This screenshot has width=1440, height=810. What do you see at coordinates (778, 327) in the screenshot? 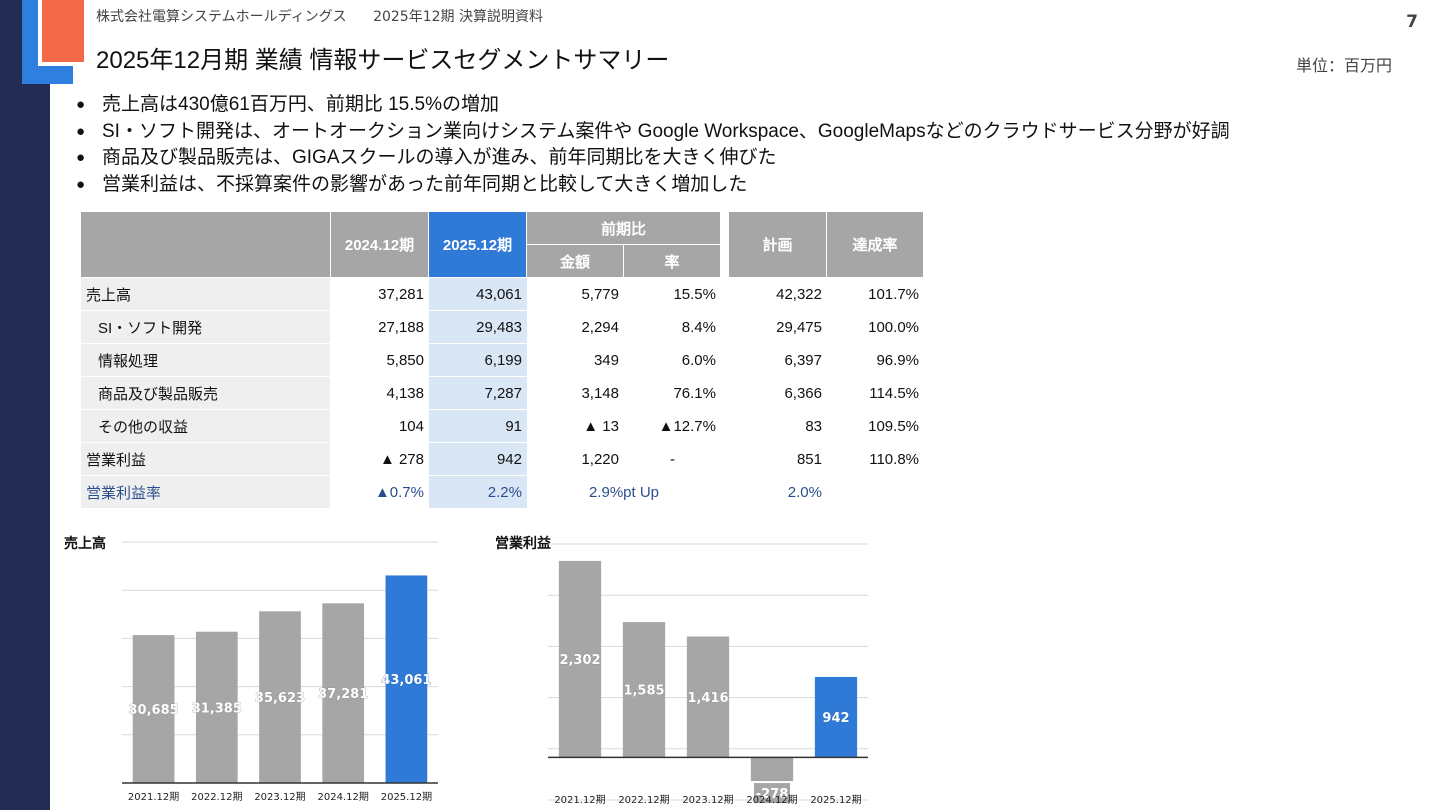
I see `cell-plan: 29,475` at bounding box center [778, 327].